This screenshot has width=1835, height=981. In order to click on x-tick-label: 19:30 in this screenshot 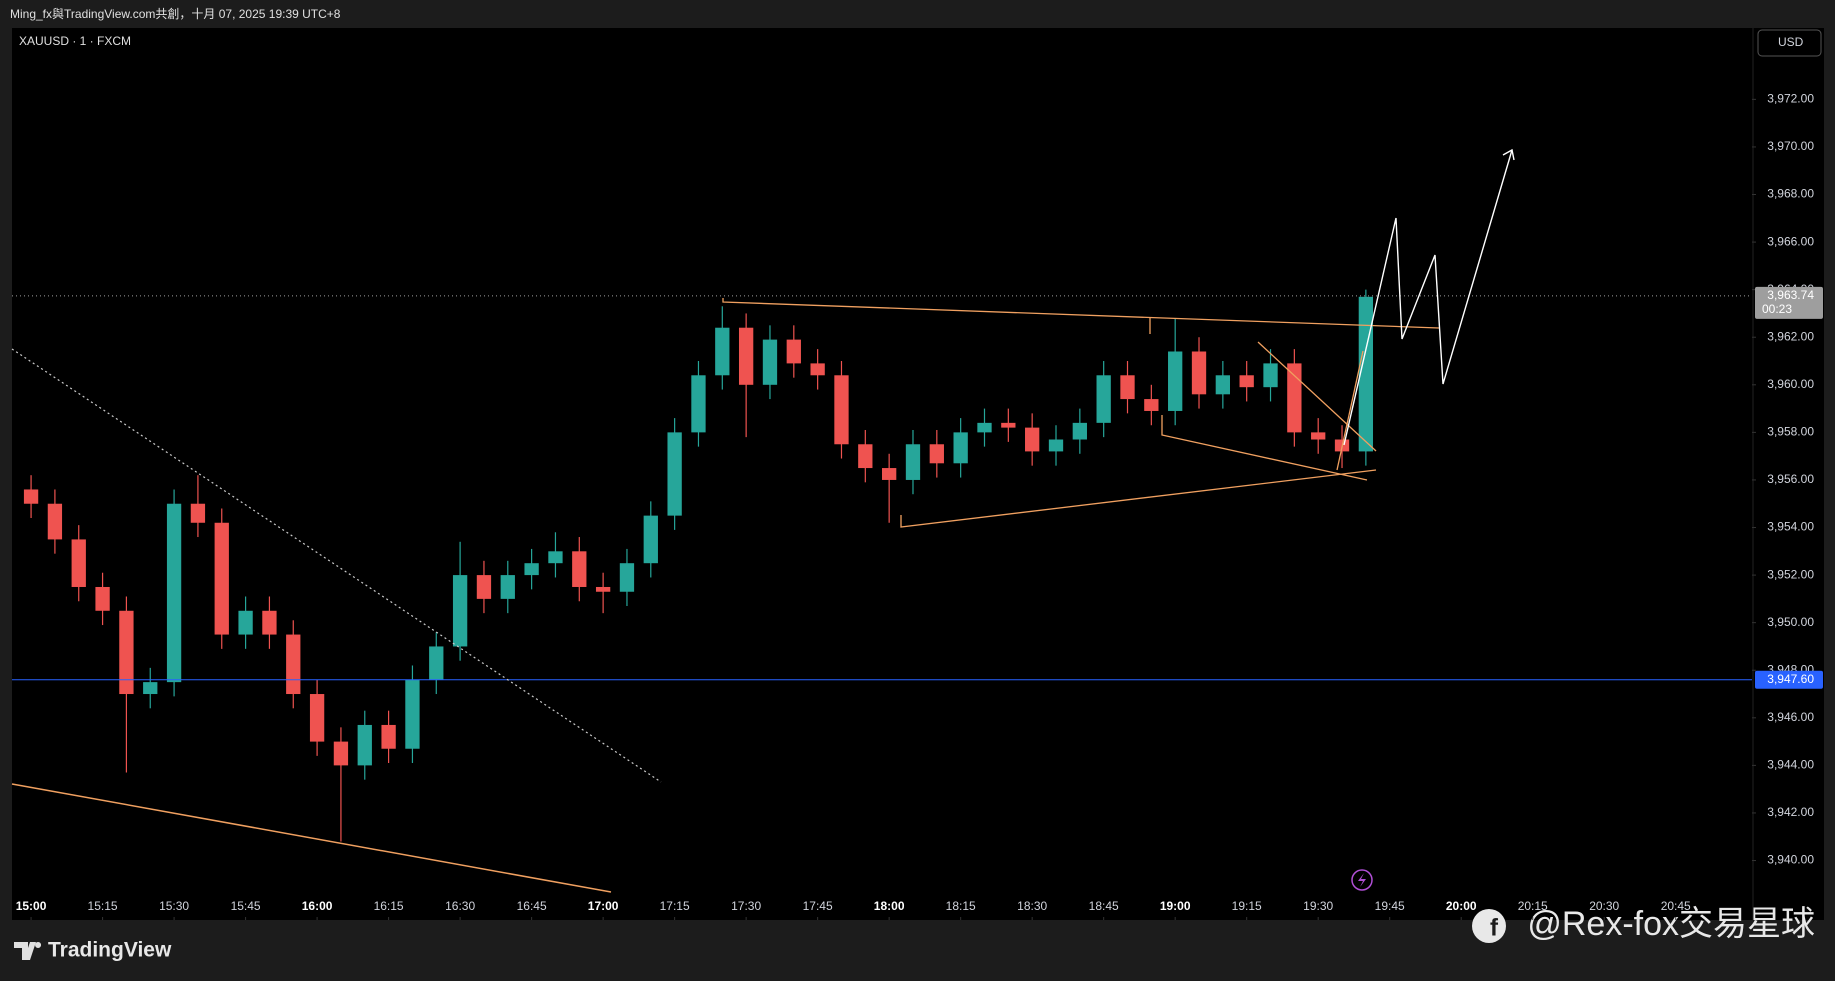, I will do `click(1318, 906)`.